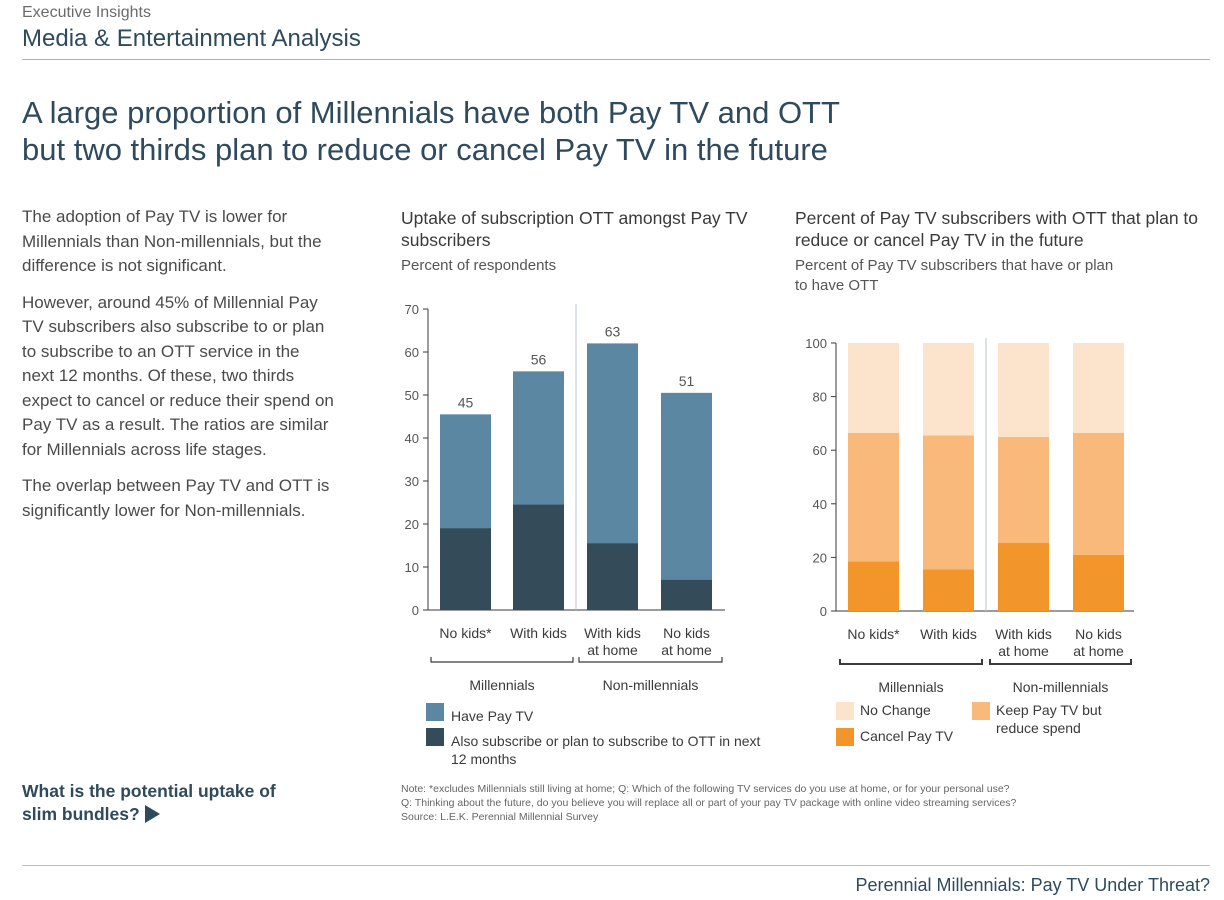 This screenshot has width=1224, height=900. Describe the element at coordinates (466, 402) in the screenshot. I see `chart1-data-label: 45` at that location.